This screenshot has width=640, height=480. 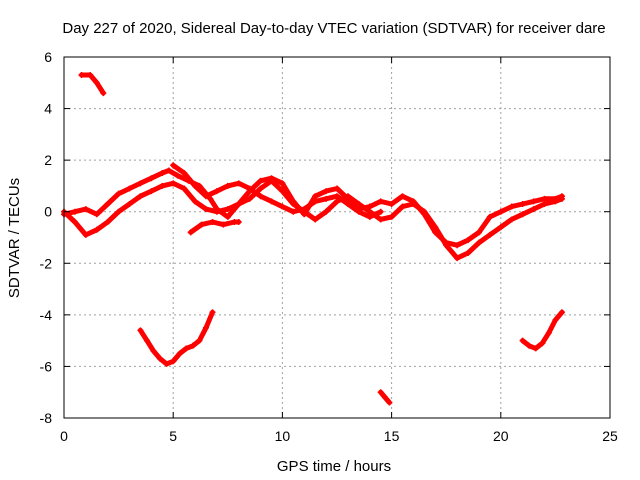 I want to click on y-tick-label: -4, so click(x=46, y=315).